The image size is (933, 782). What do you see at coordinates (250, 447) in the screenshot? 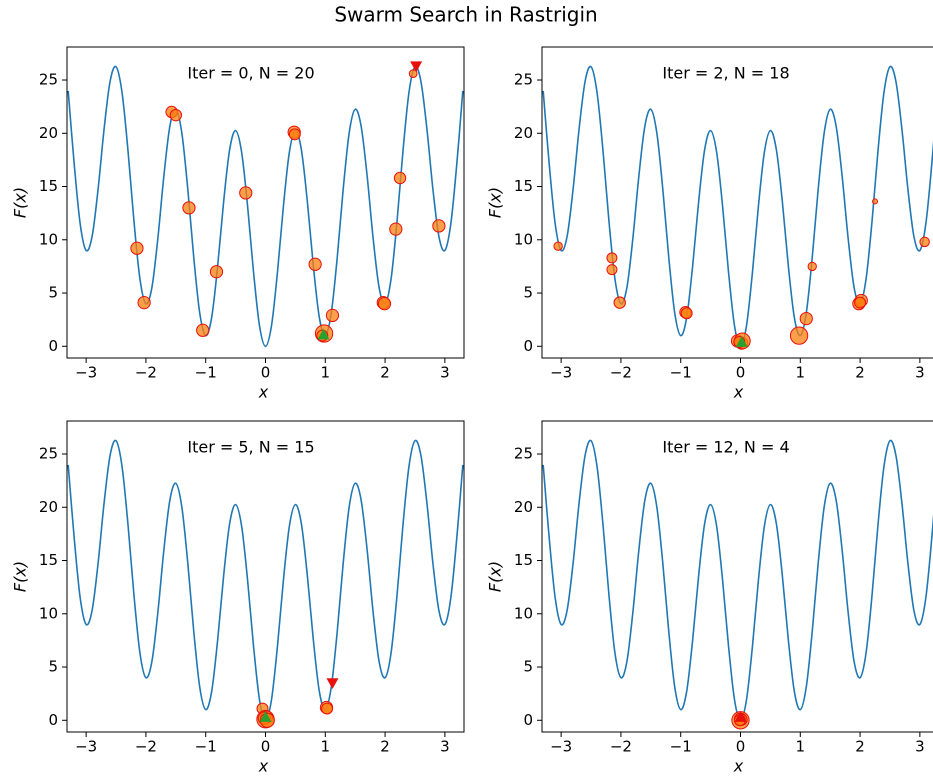
I see `annotation: Iter = 5, N = 15` at bounding box center [250, 447].